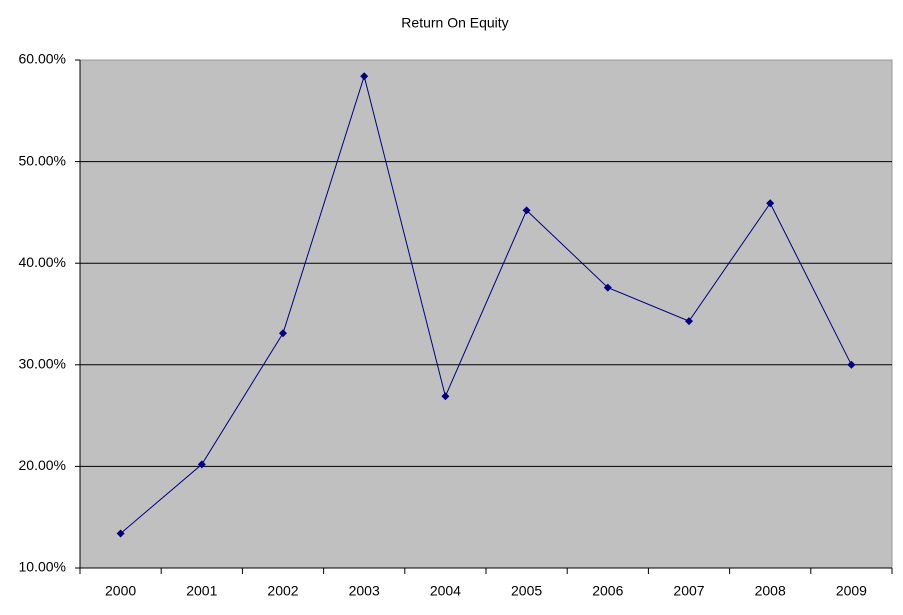  Describe the element at coordinates (770, 591) in the screenshot. I see `x-tick-label: 2008` at that location.